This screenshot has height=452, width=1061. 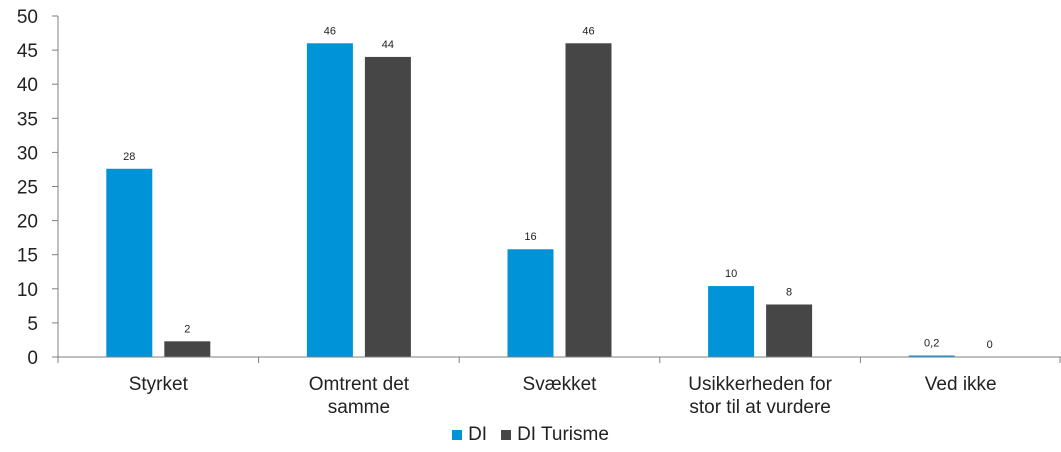 What do you see at coordinates (27, 17) in the screenshot?
I see `y-tick-label: 50` at bounding box center [27, 17].